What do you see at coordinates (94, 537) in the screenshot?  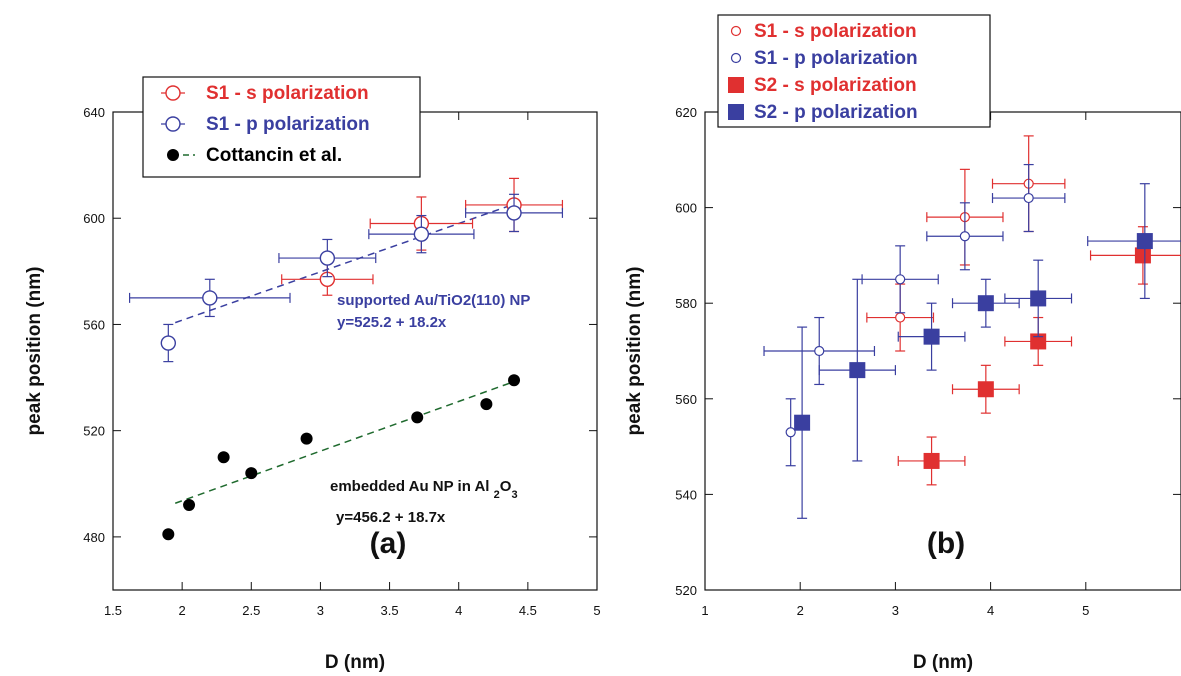 I see `y-tick-label: 480` at bounding box center [94, 537].